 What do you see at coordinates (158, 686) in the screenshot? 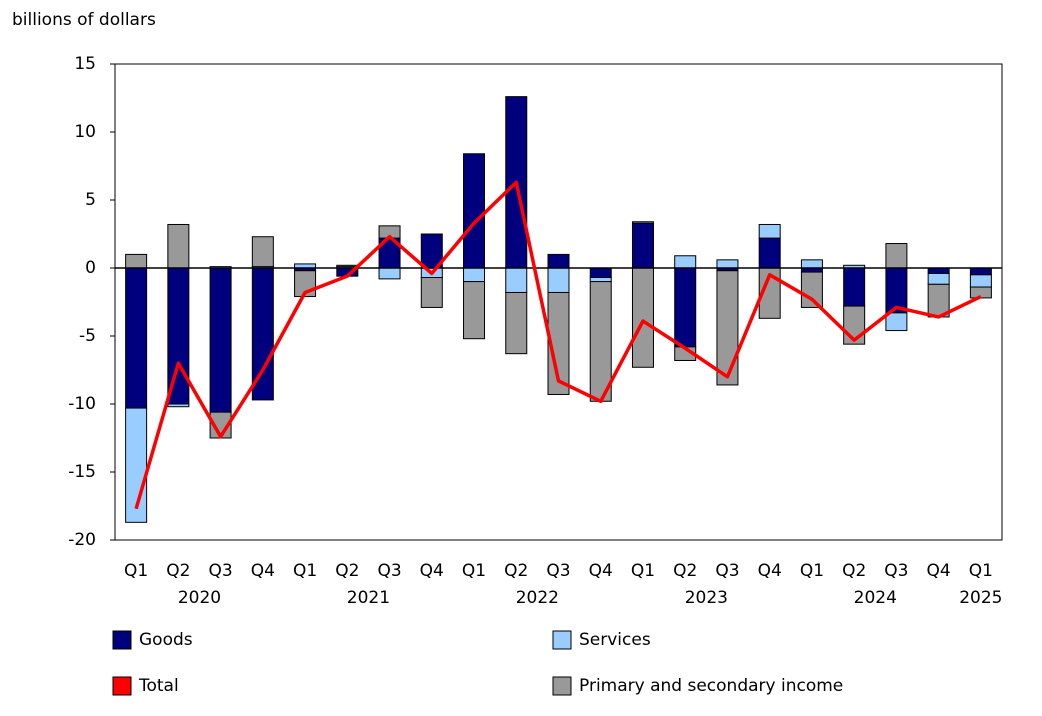
I see `legend-label: Total` at bounding box center [158, 686].